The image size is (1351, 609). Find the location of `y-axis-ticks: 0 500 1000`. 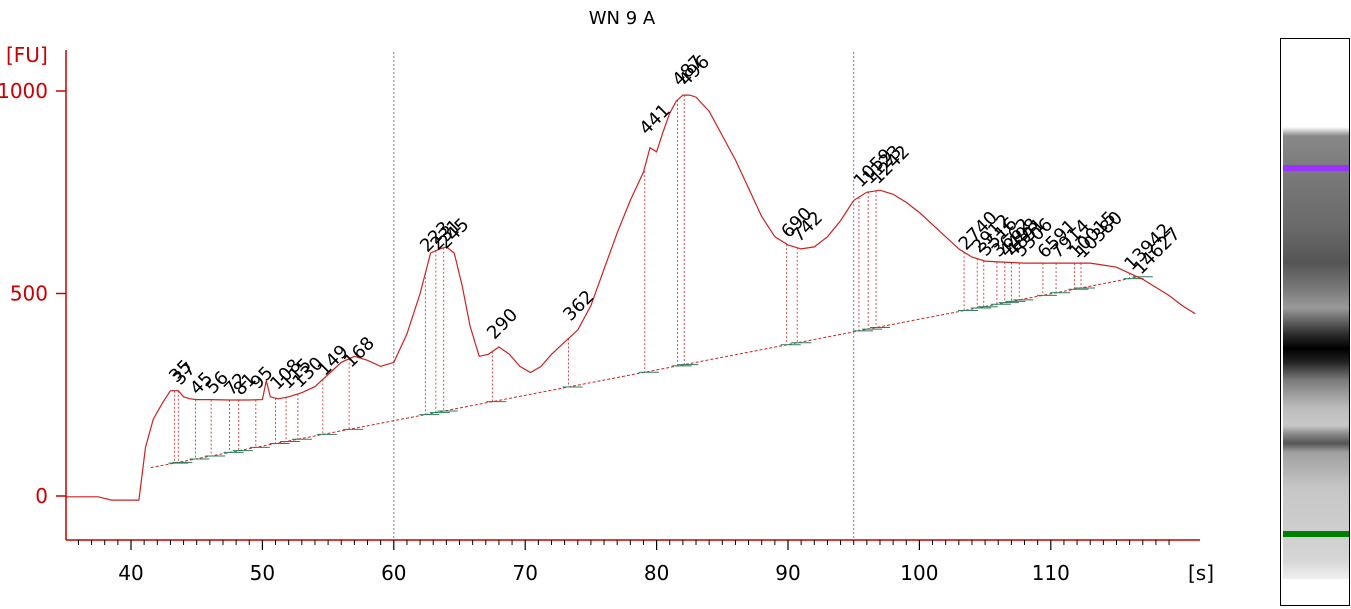

y-axis-ticks: 0 500 1000 is located at coordinates (33, 293).